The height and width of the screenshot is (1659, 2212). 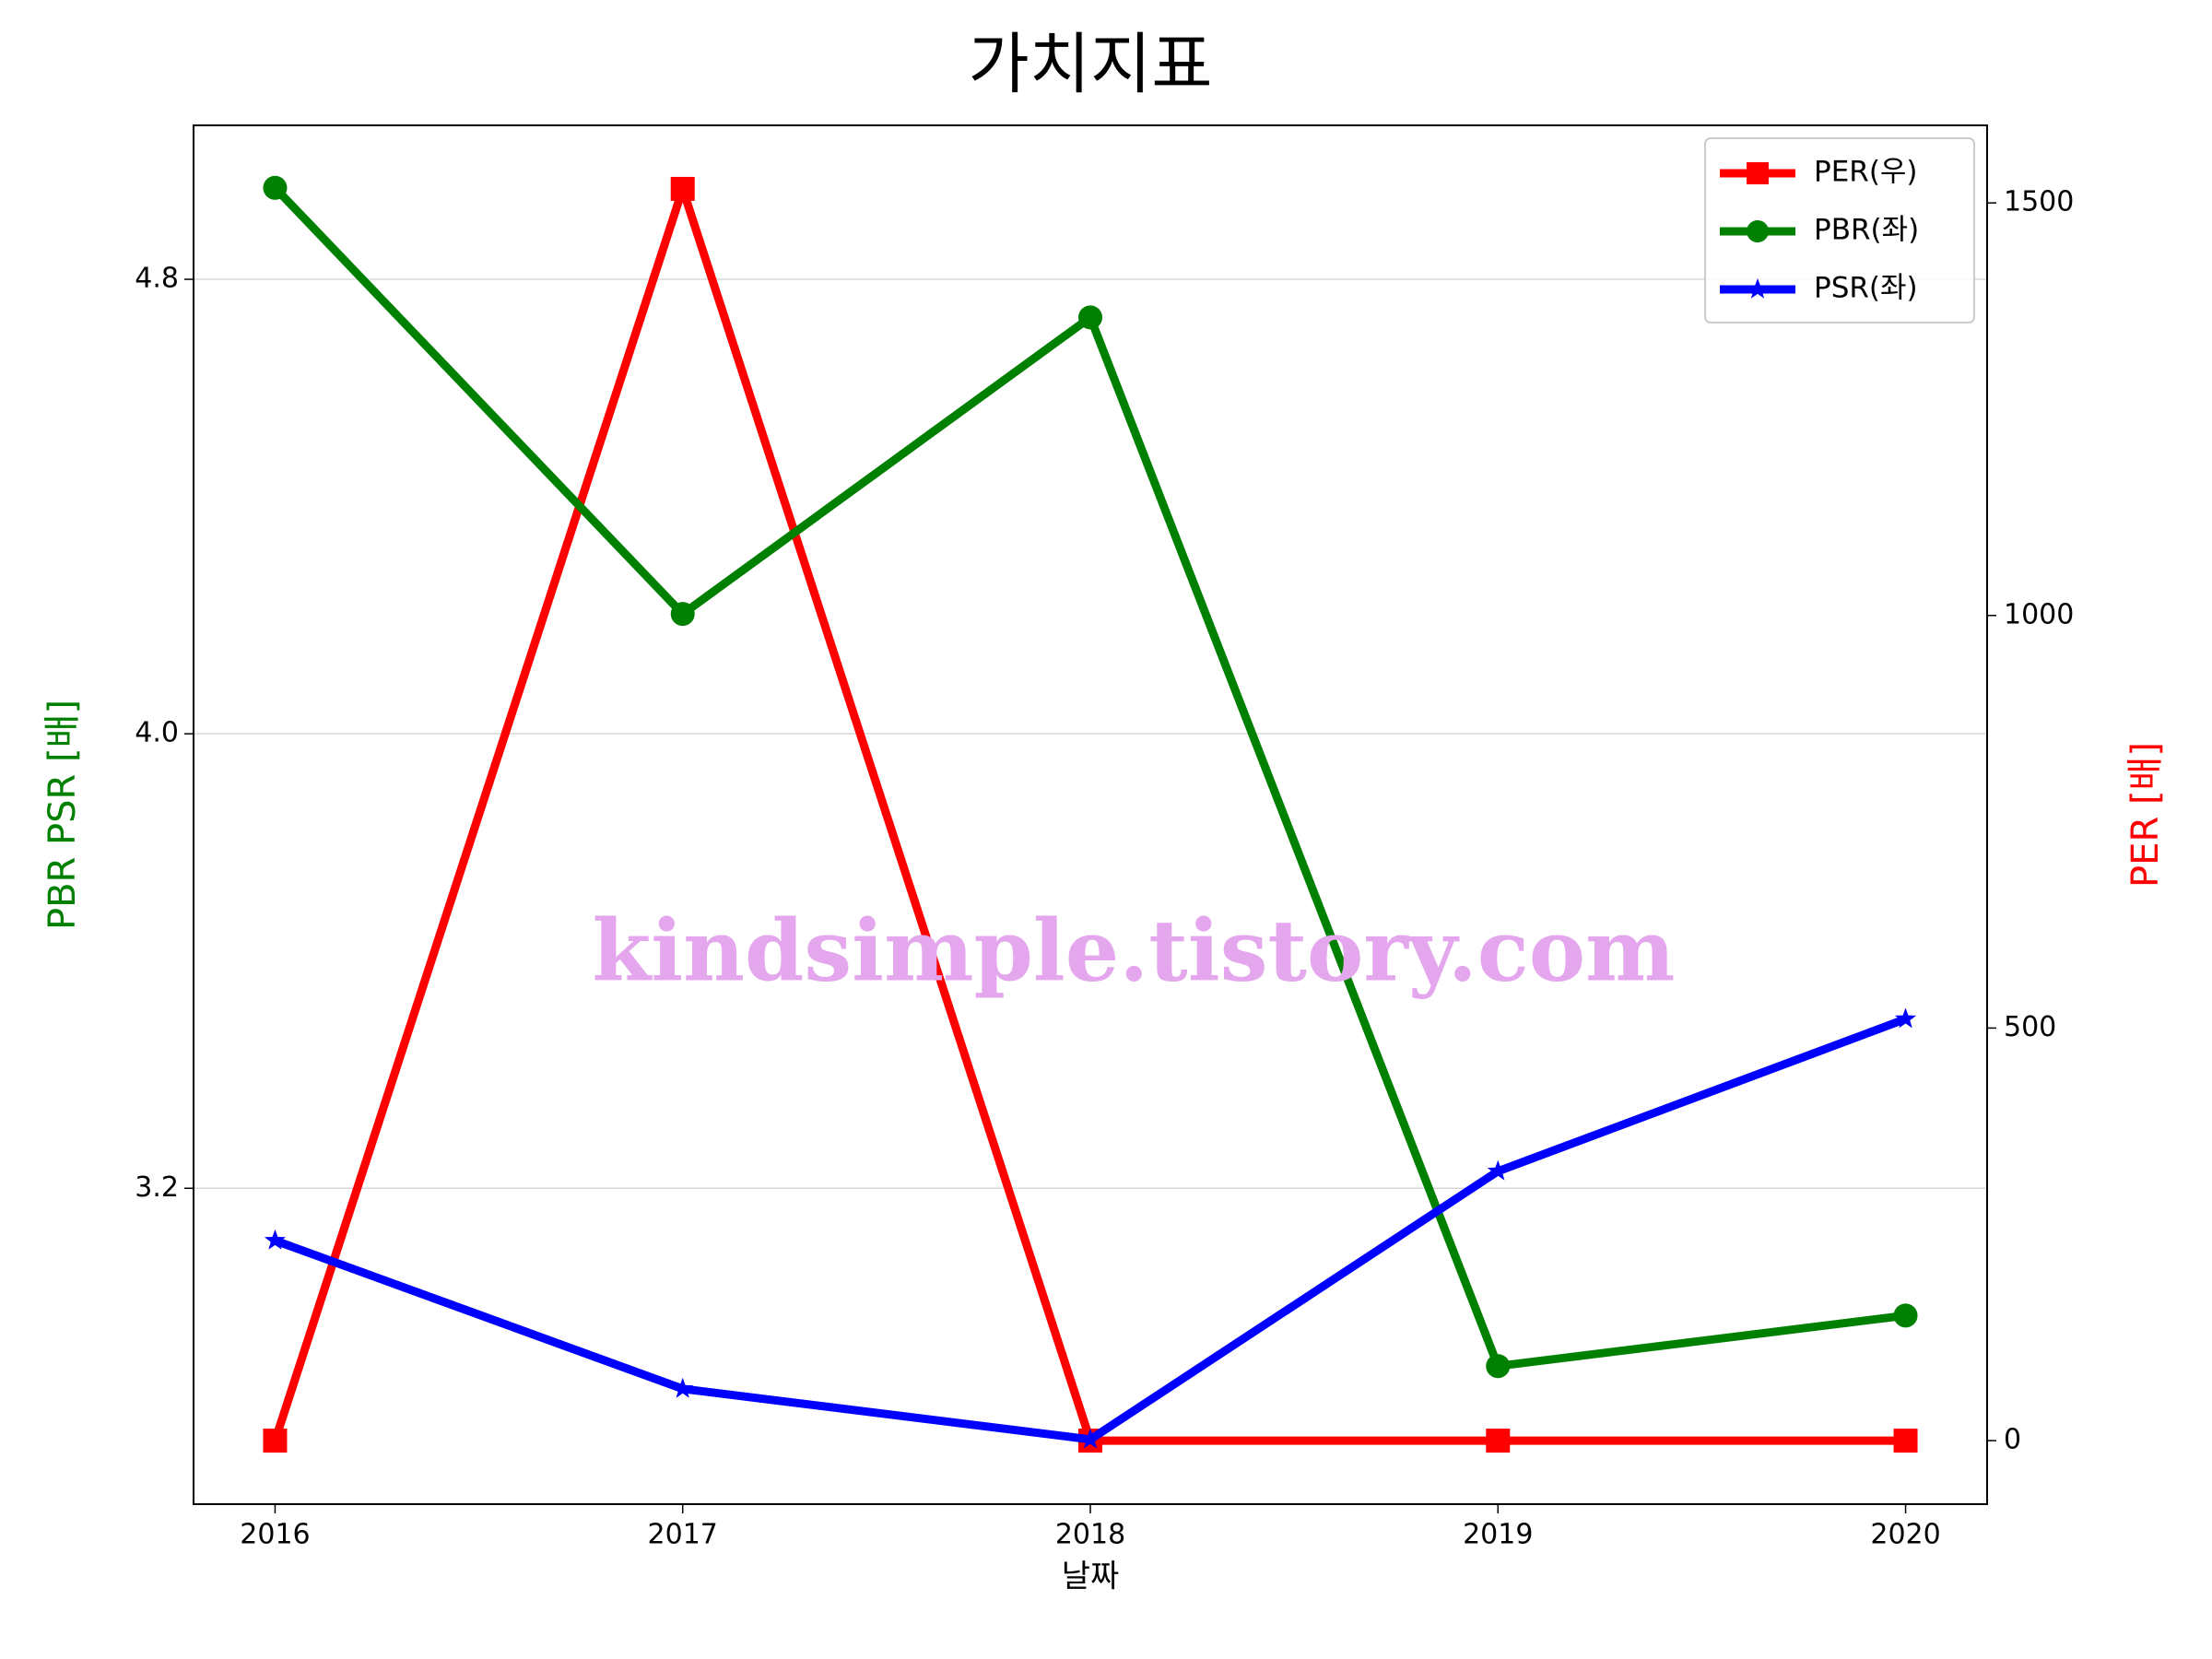 What do you see at coordinates (62, 815) in the screenshot?
I see `y-axis-label: PBR PSR [배]` at bounding box center [62, 815].